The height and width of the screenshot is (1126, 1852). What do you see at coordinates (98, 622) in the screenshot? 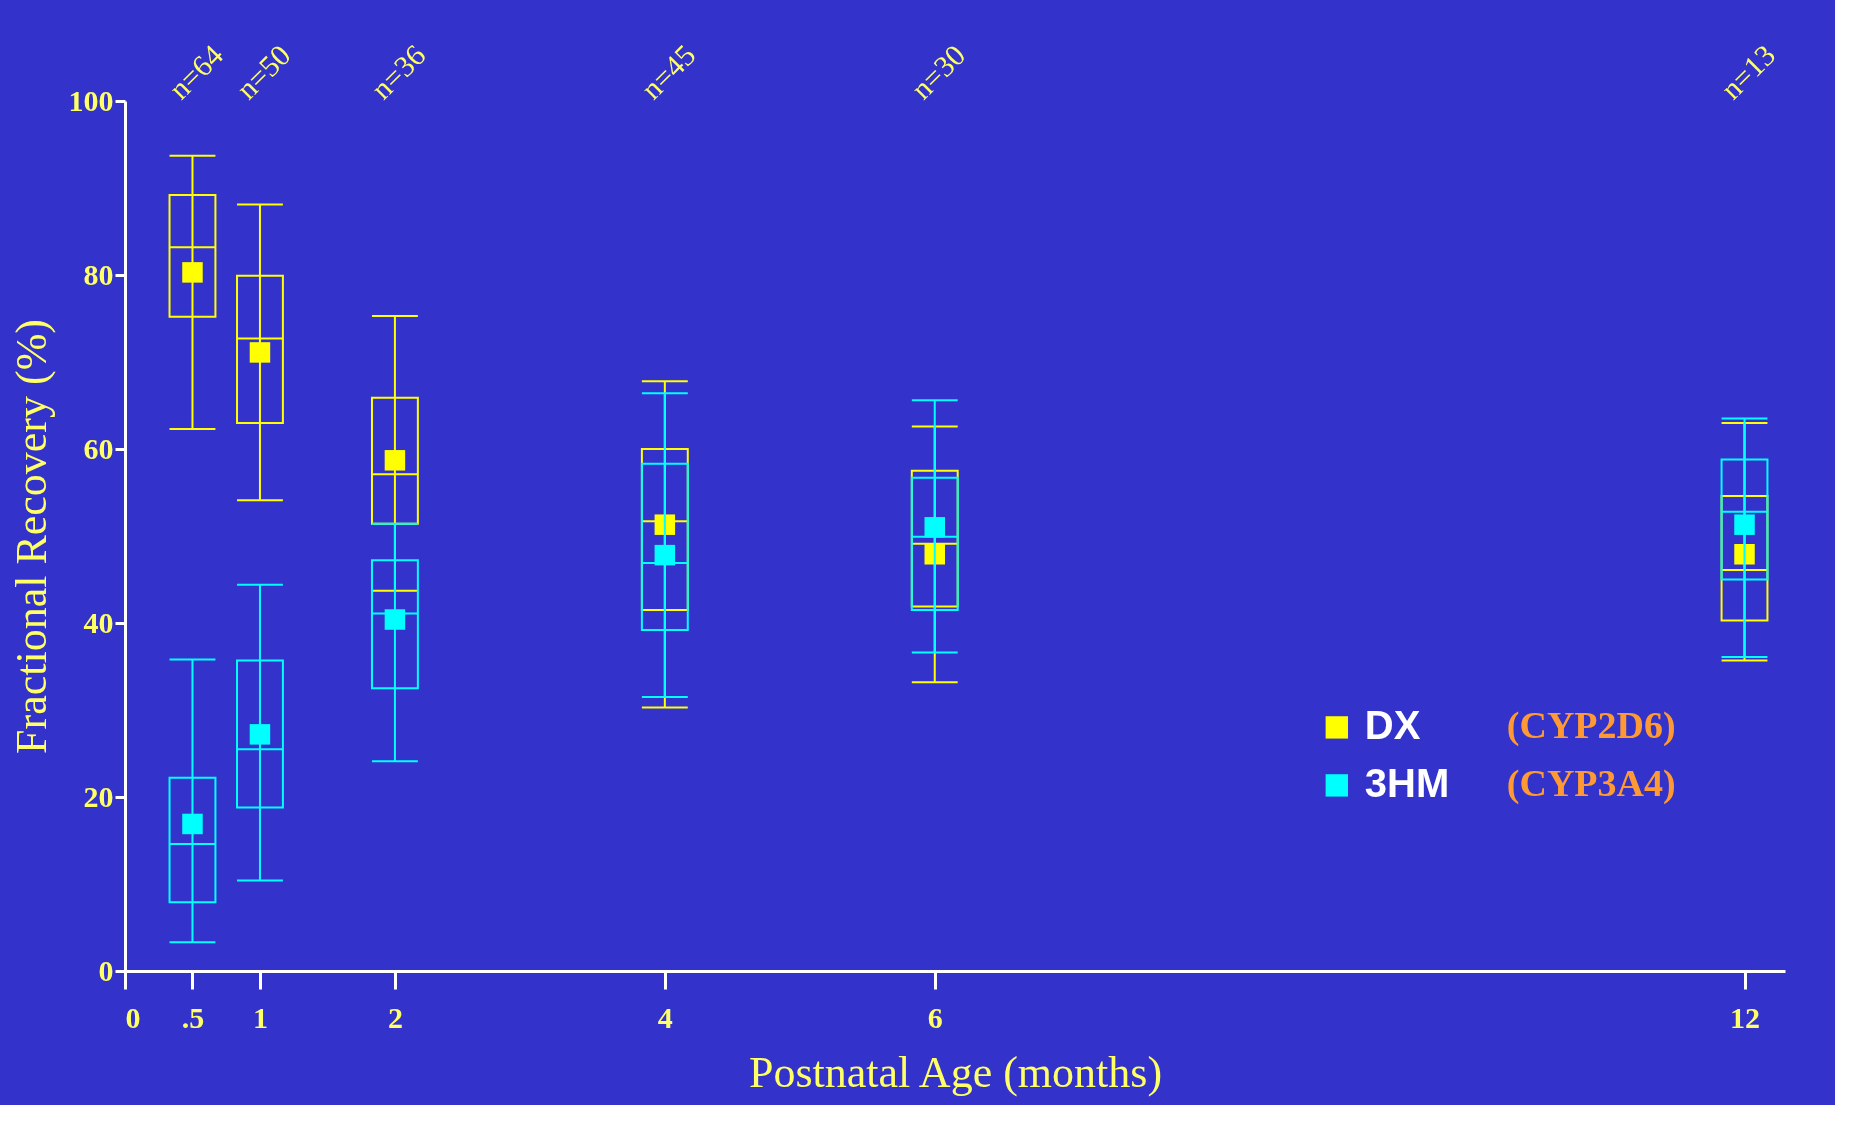
I see `y-tick-label: 40` at bounding box center [98, 622].